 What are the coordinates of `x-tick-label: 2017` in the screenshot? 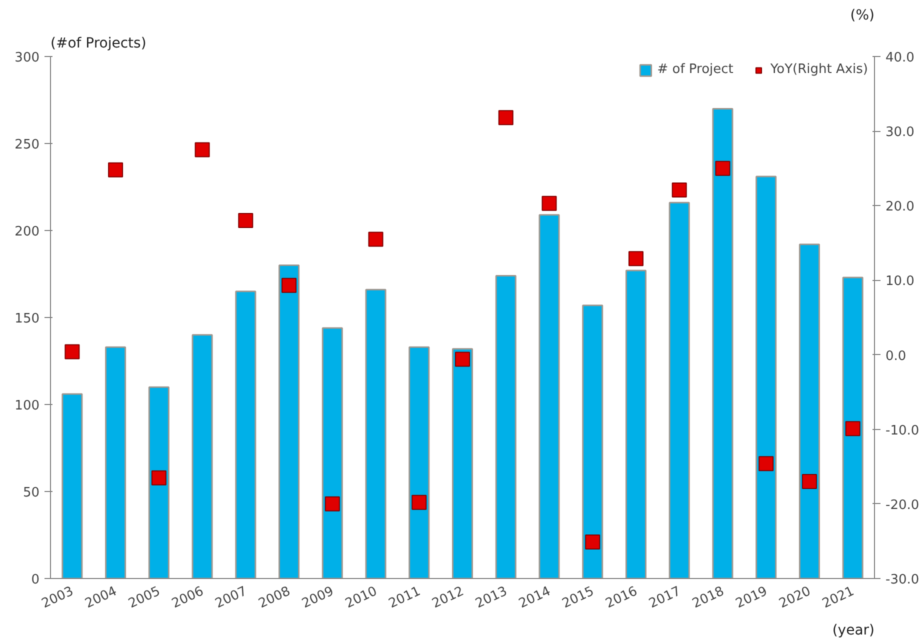 It's located at (665, 598).